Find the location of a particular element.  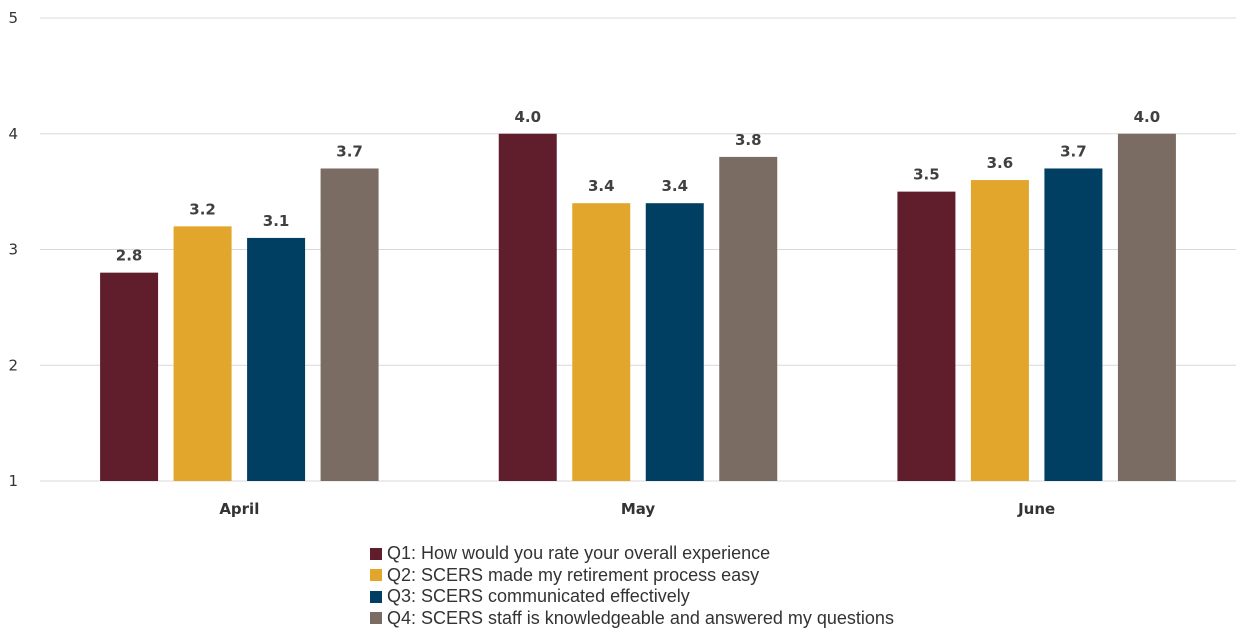

x-category-label-may: May is located at coordinates (638, 509).